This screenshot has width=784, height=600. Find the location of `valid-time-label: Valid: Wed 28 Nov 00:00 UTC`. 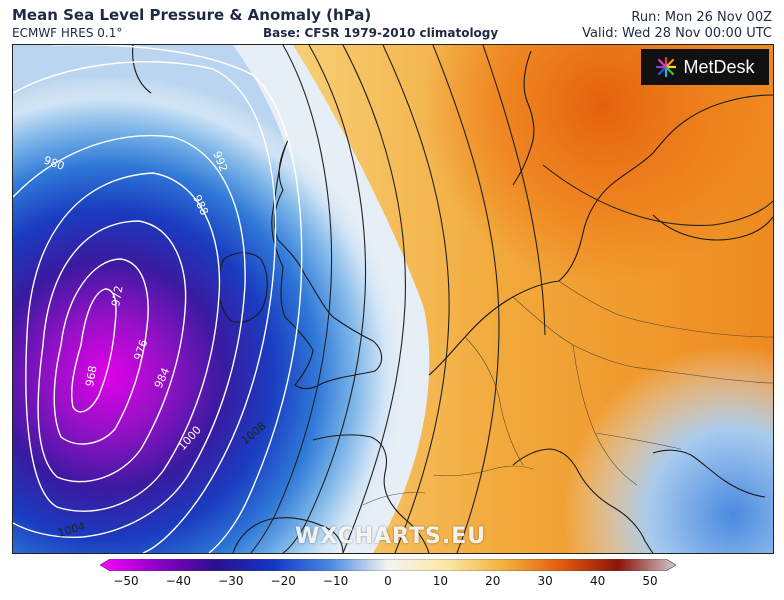

valid-time-label: Valid: Wed 28 Nov 00:00 UTC is located at coordinates (677, 33).